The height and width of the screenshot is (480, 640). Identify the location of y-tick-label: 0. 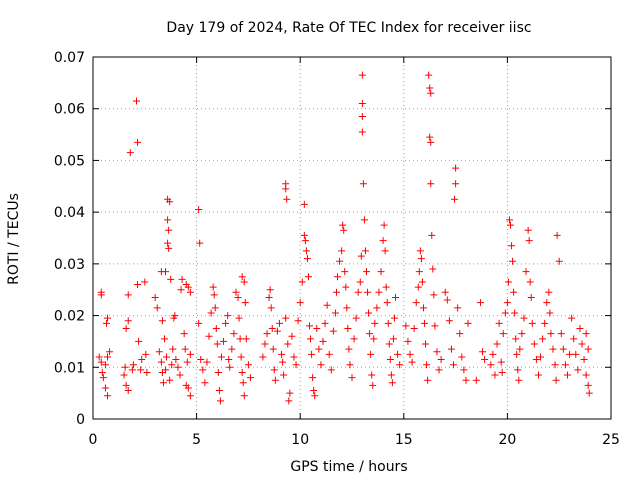
(80, 420).